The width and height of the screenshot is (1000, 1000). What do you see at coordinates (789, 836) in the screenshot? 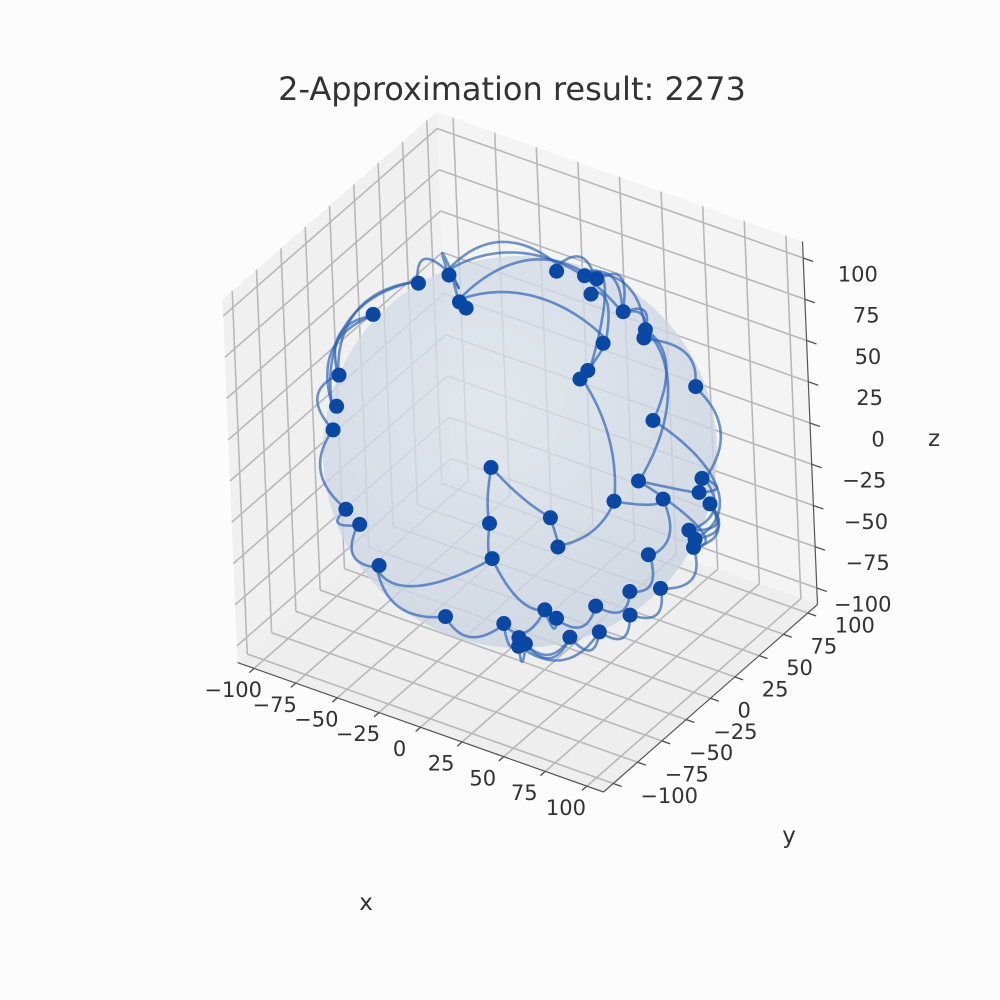
I see `y-axis-label: y` at bounding box center [789, 836].